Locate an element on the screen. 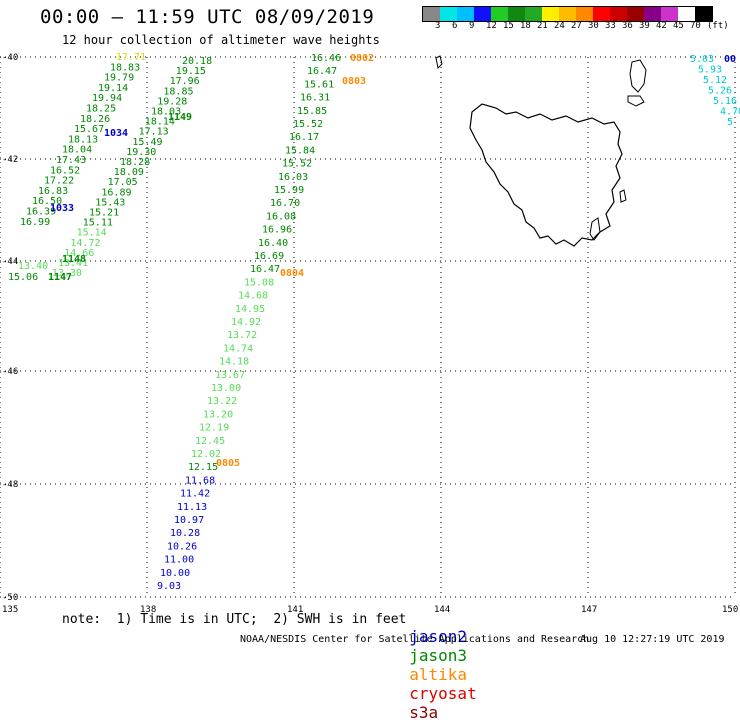  pass-time-label: 1034 is located at coordinates (116, 133).